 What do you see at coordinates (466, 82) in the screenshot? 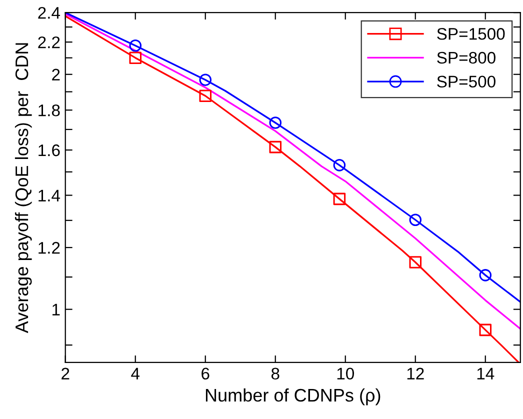
I see `legend-label: SP=500` at bounding box center [466, 82].